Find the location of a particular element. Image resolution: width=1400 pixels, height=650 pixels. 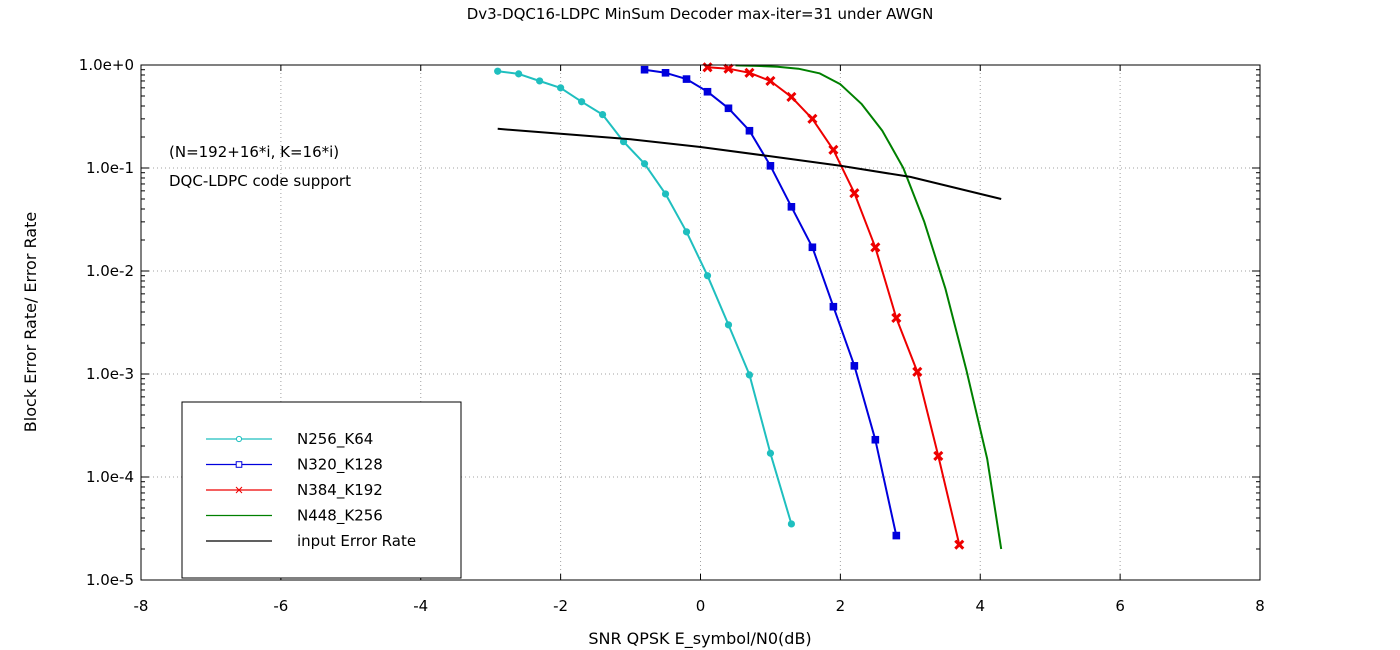

legend-marker-n384-k192 is located at coordinates (239, 490).